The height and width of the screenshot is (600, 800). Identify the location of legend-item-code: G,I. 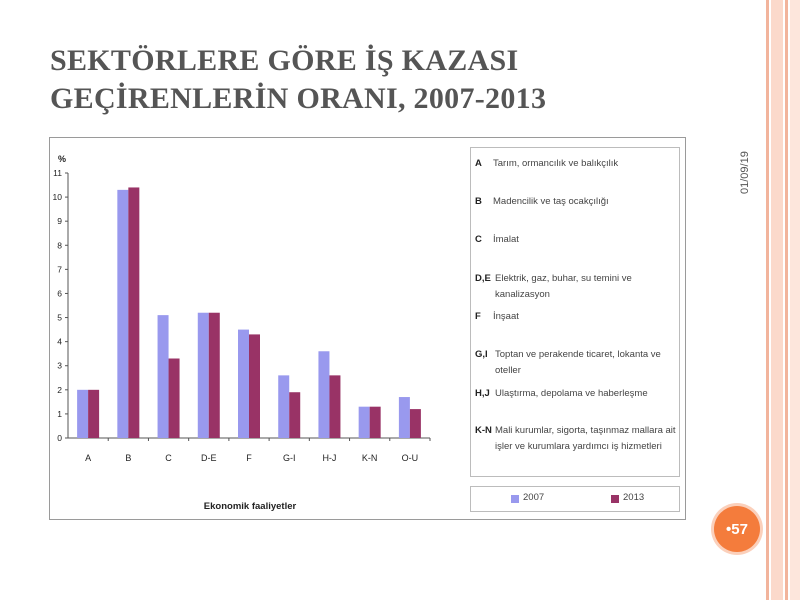
(481, 354).